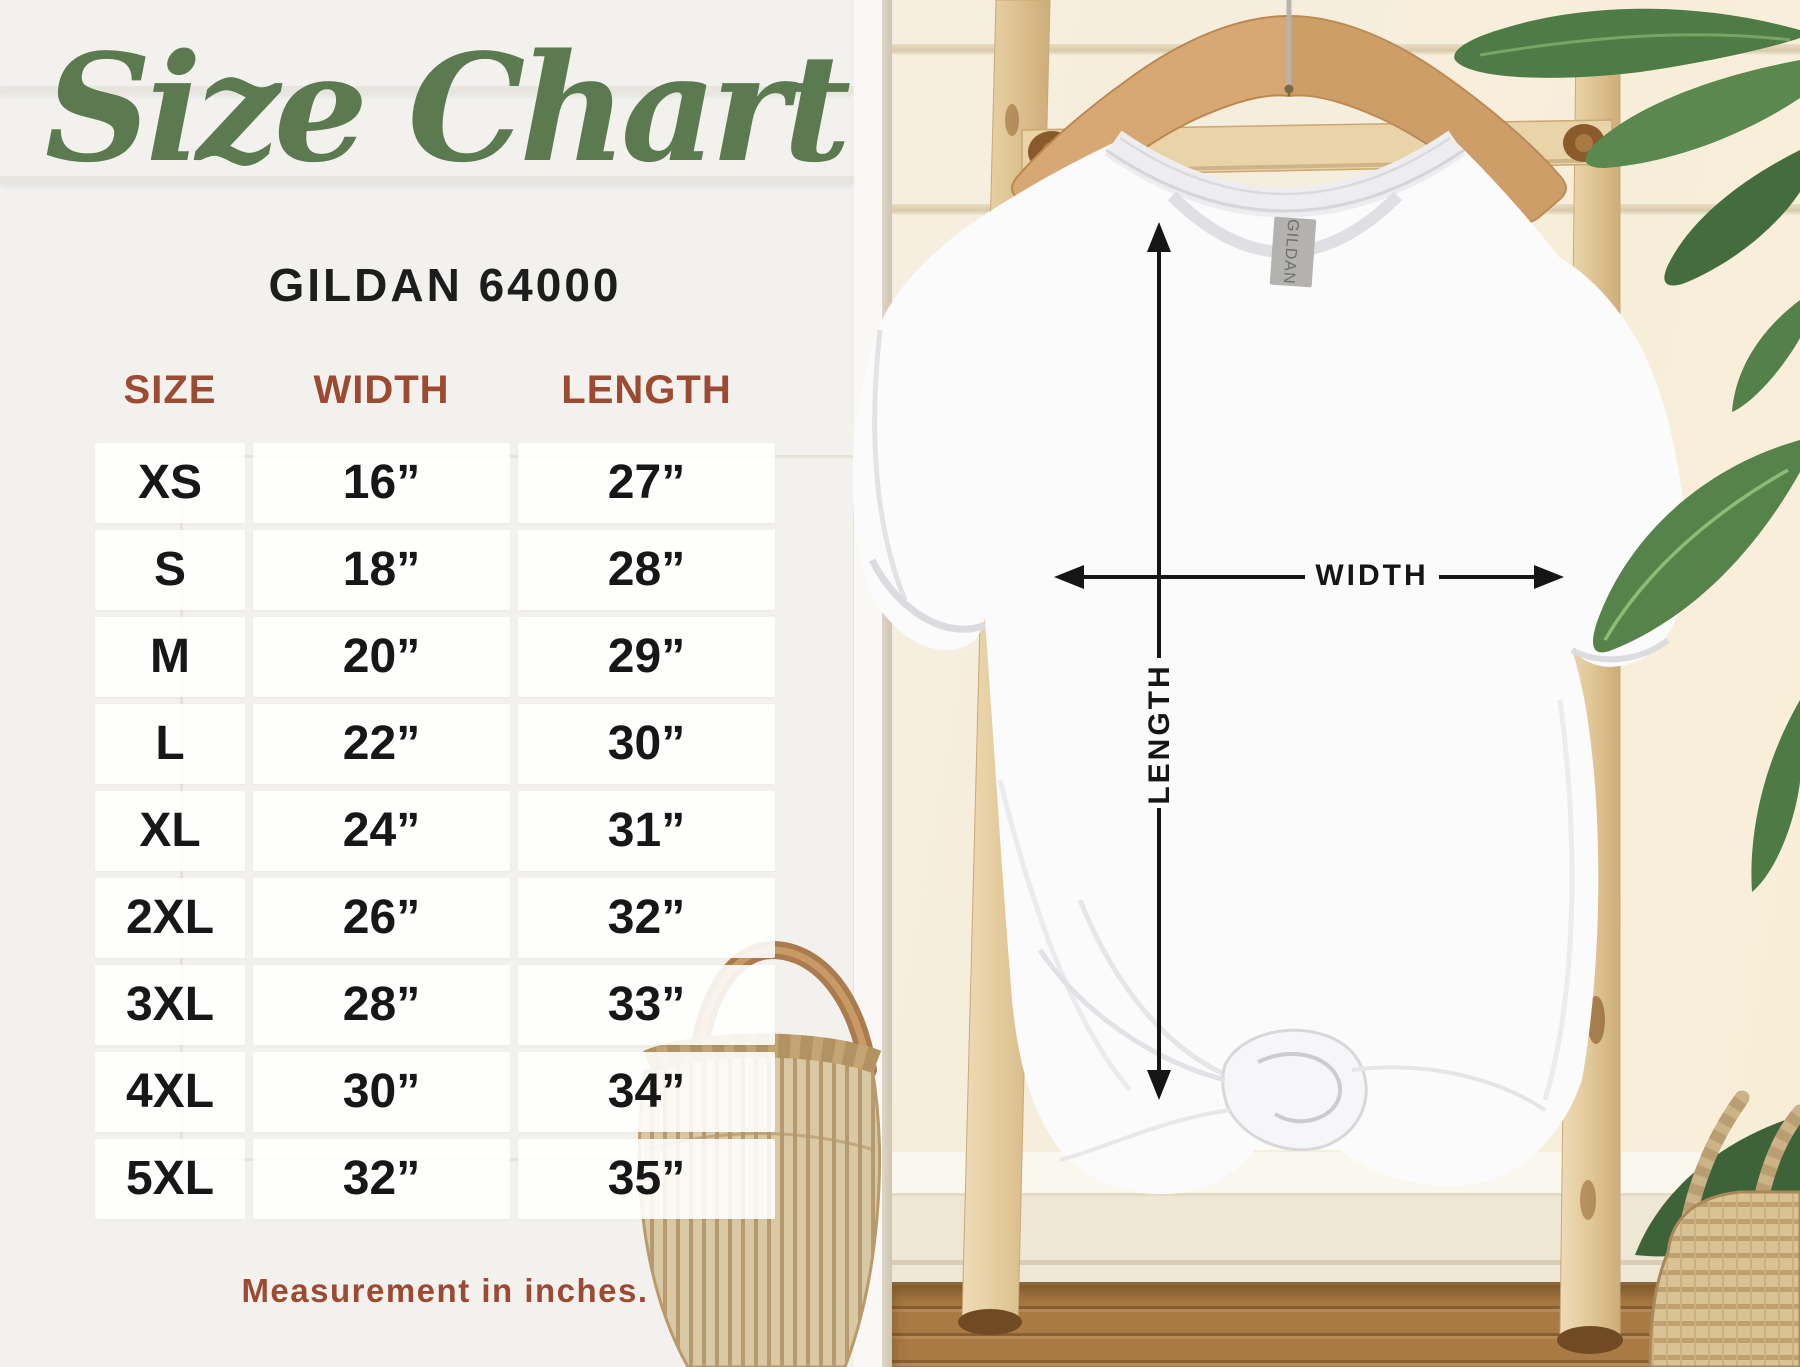  Describe the element at coordinates (381, 1092) in the screenshot. I see `table-cell-width: 30”` at that location.